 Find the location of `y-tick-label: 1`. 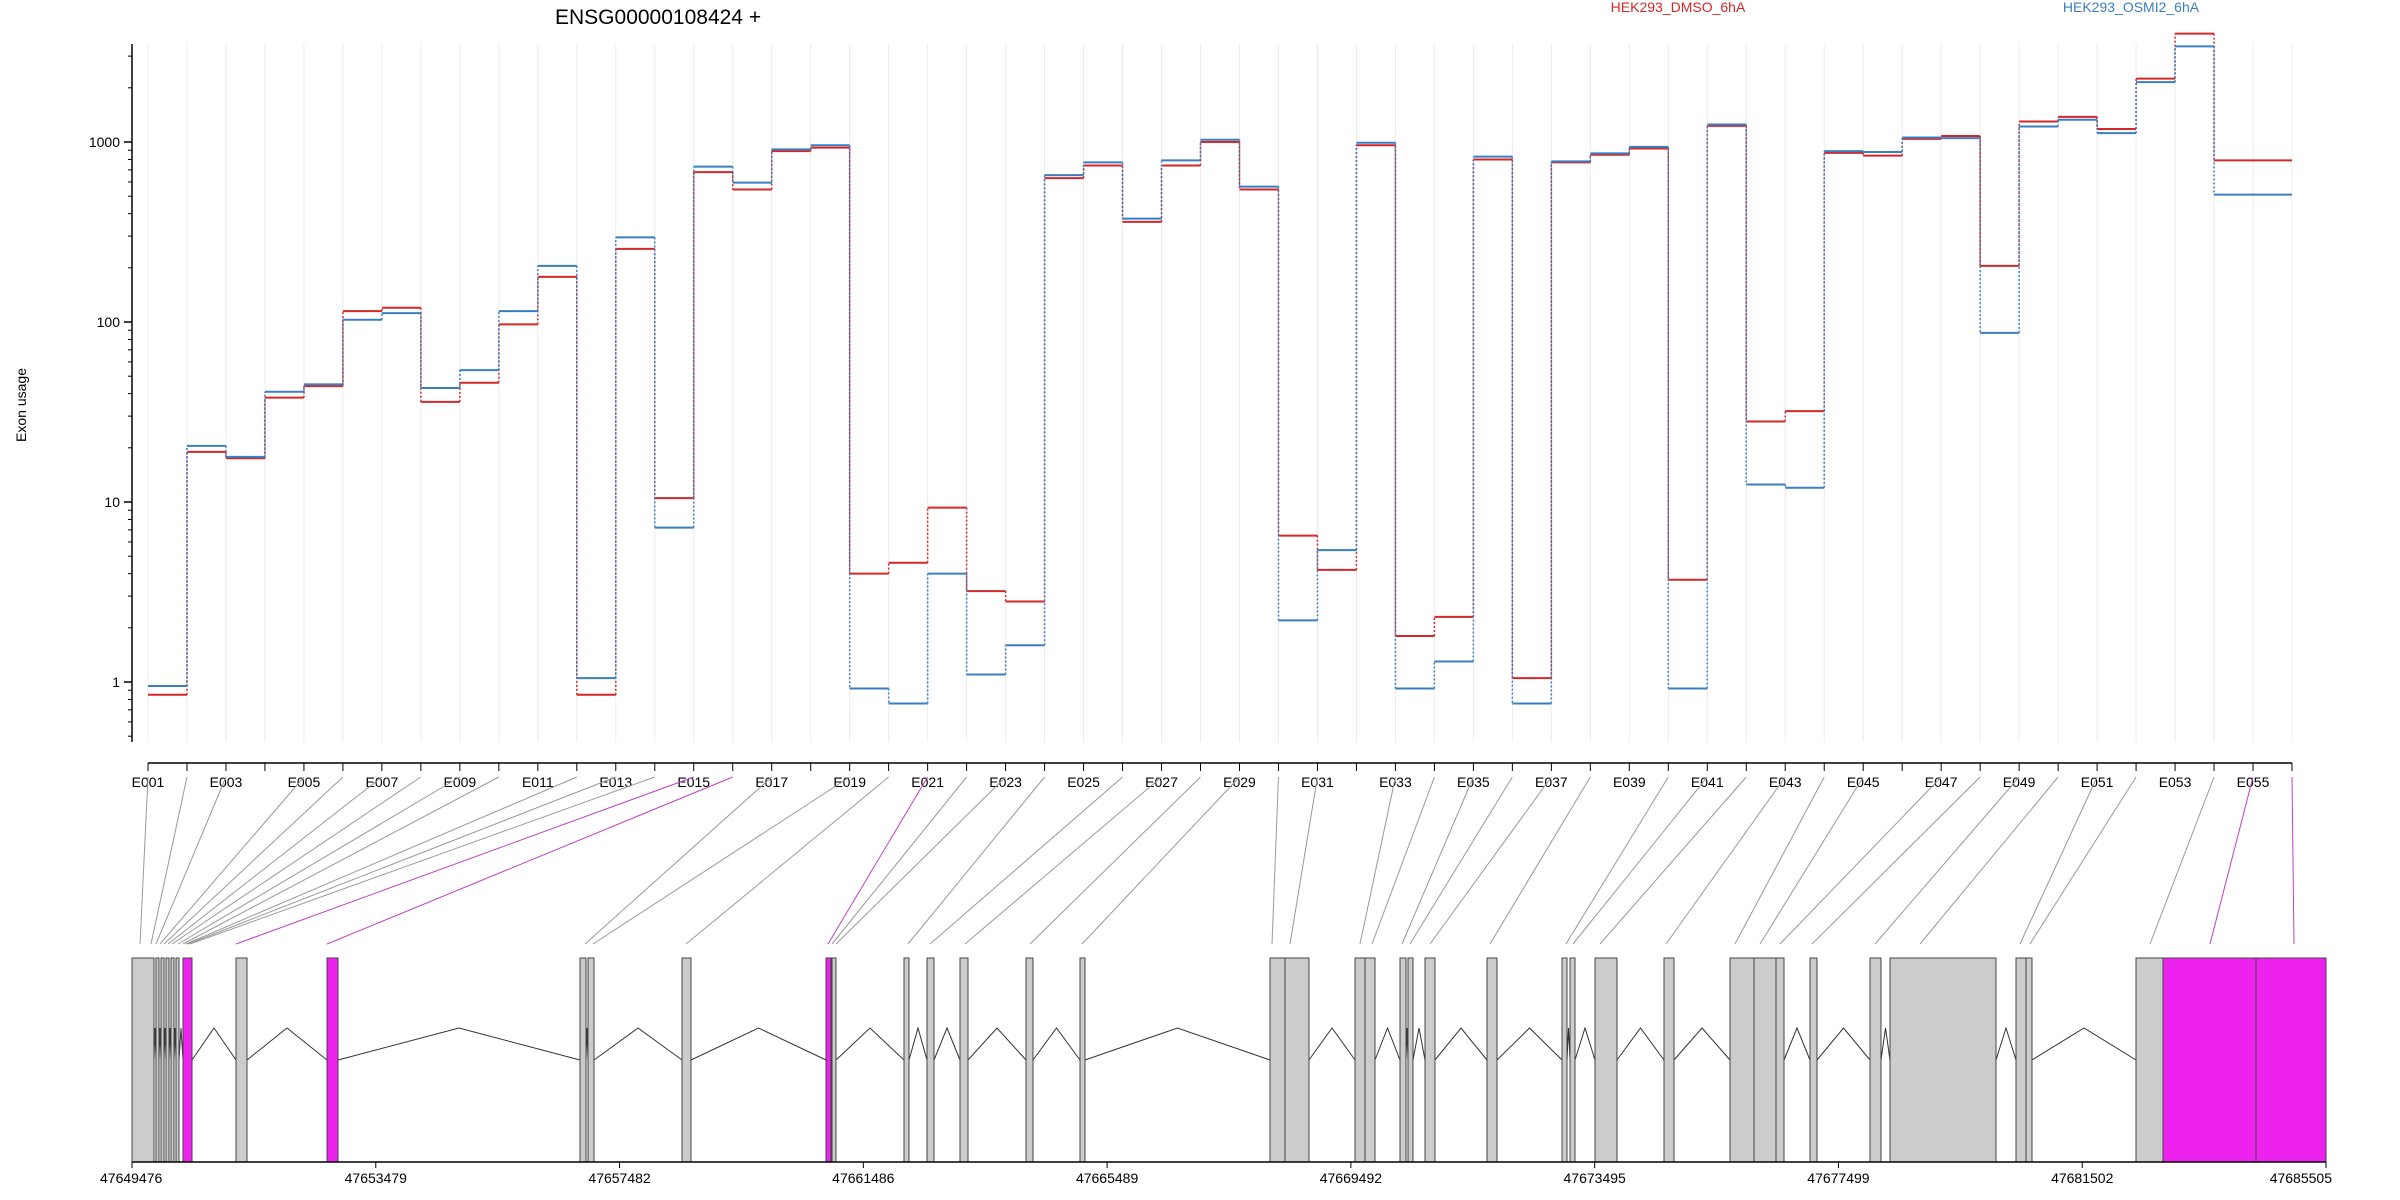

y-tick-label: 1 is located at coordinates (116, 682).